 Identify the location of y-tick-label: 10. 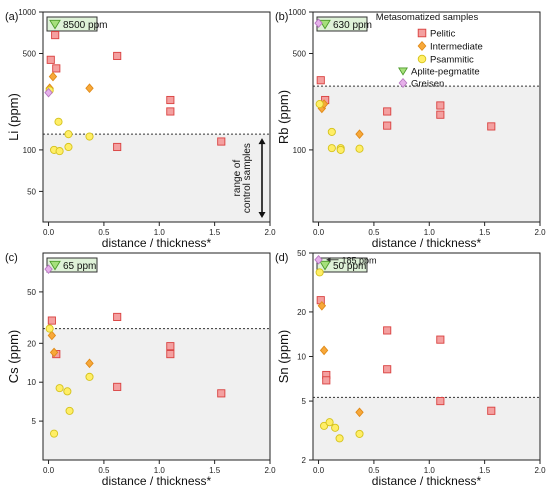
(301, 357).